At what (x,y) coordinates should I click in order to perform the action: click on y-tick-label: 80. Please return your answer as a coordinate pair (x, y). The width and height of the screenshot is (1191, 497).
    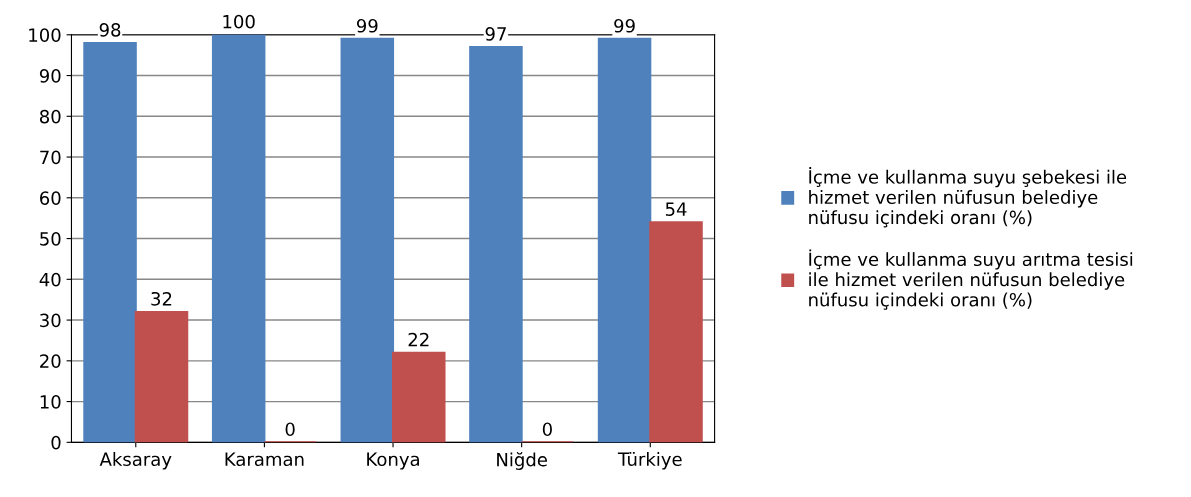
    Looking at the image, I should click on (50, 116).